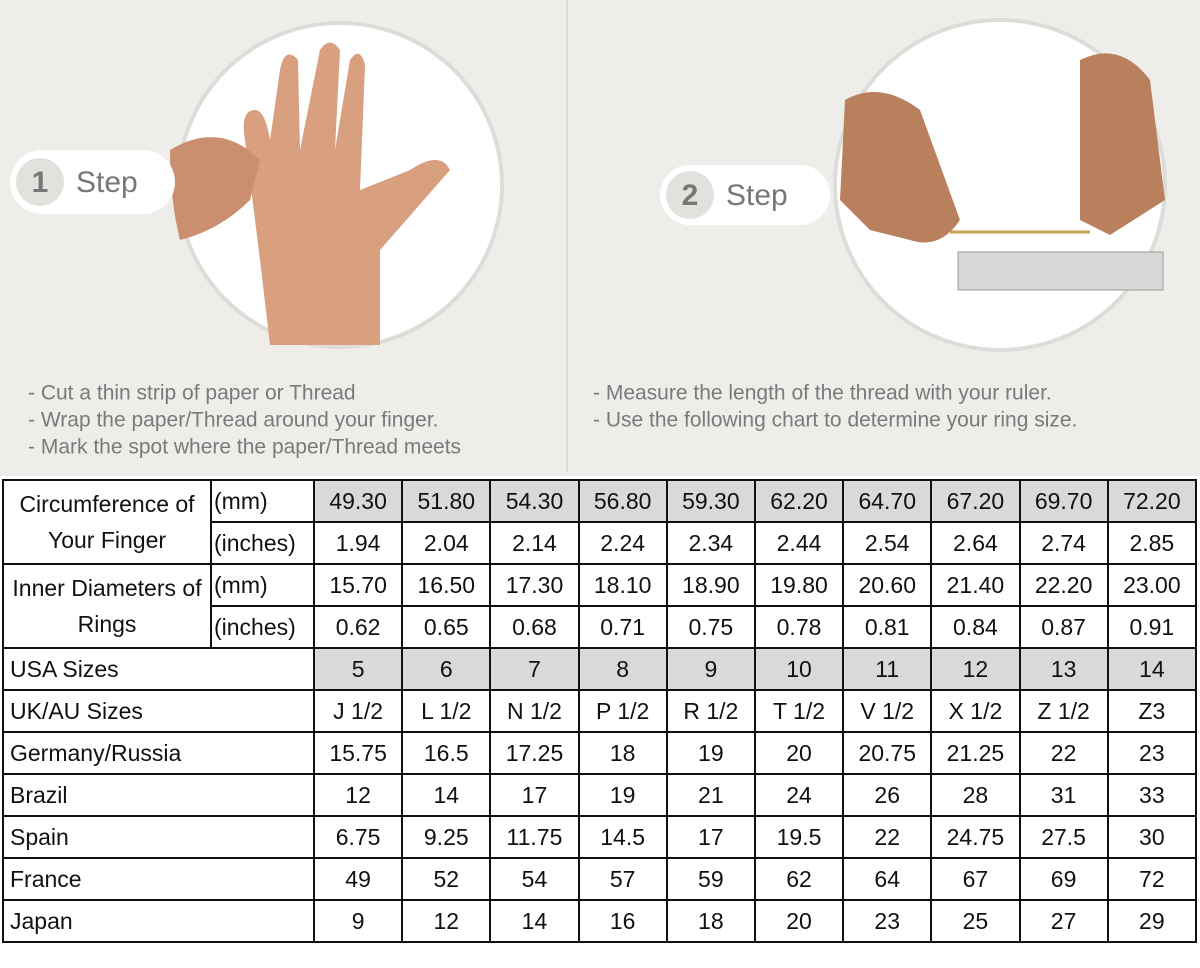  What do you see at coordinates (622, 837) in the screenshot?
I see `table-cell: 14.5` at bounding box center [622, 837].